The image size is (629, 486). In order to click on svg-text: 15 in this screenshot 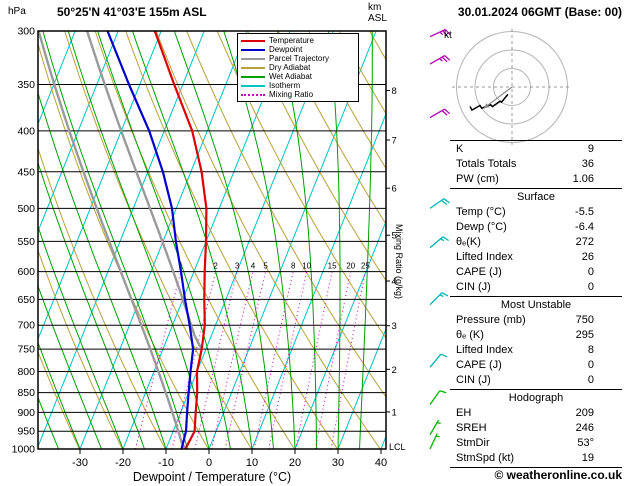, I will do `click(332, 266)`.